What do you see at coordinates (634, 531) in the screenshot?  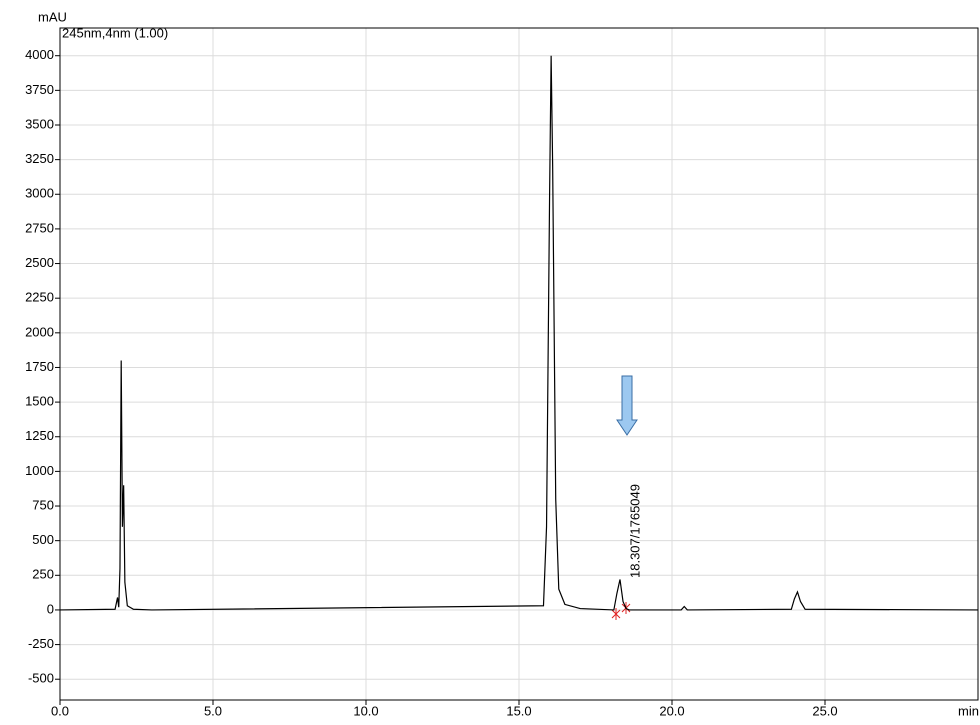 I see `peak-label: 18.307/1765049` at bounding box center [634, 531].